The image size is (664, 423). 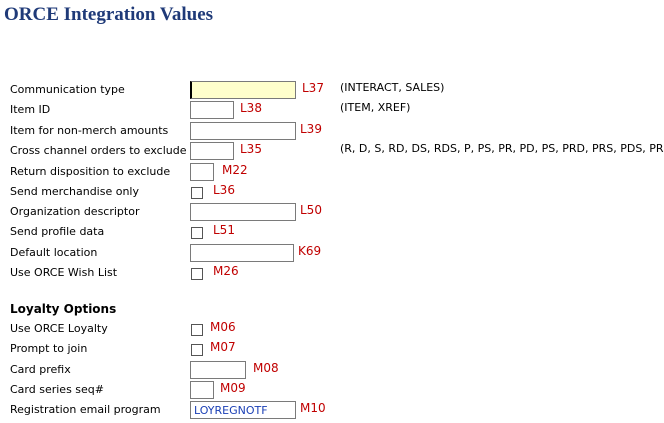 I want to click on section-title: Loyalty Options, so click(x=63, y=309).